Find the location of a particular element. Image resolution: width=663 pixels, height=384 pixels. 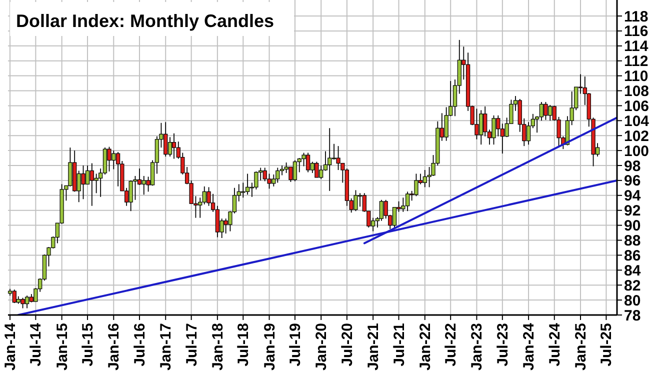

x-tick-label: Jul-25 is located at coordinates (607, 344).